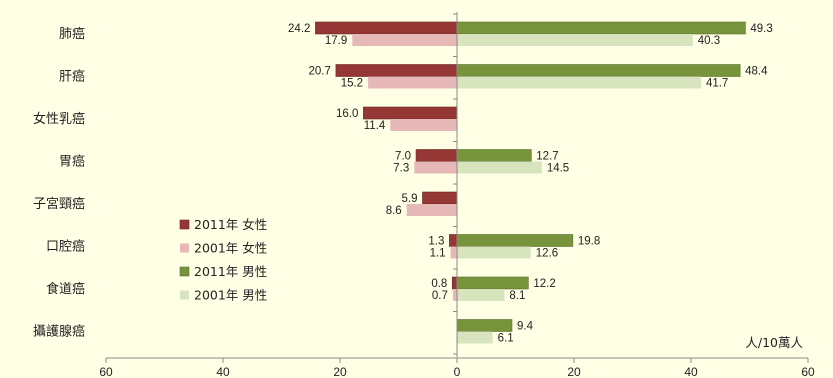  I want to click on data-label: 49.3, so click(761, 29).